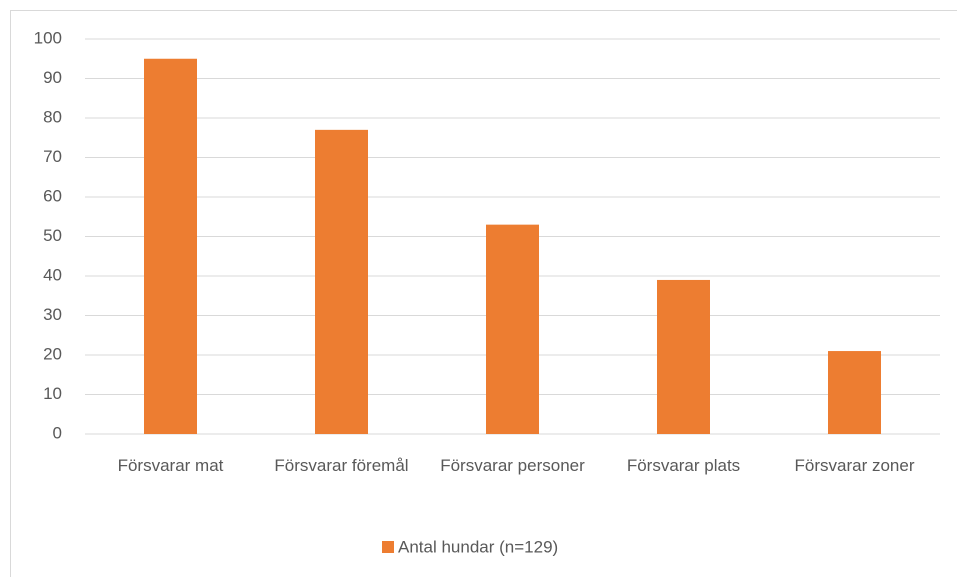 Image resolution: width=957 pixels, height=577 pixels. Describe the element at coordinates (52, 353) in the screenshot. I see `y-tick-label: 20` at that location.